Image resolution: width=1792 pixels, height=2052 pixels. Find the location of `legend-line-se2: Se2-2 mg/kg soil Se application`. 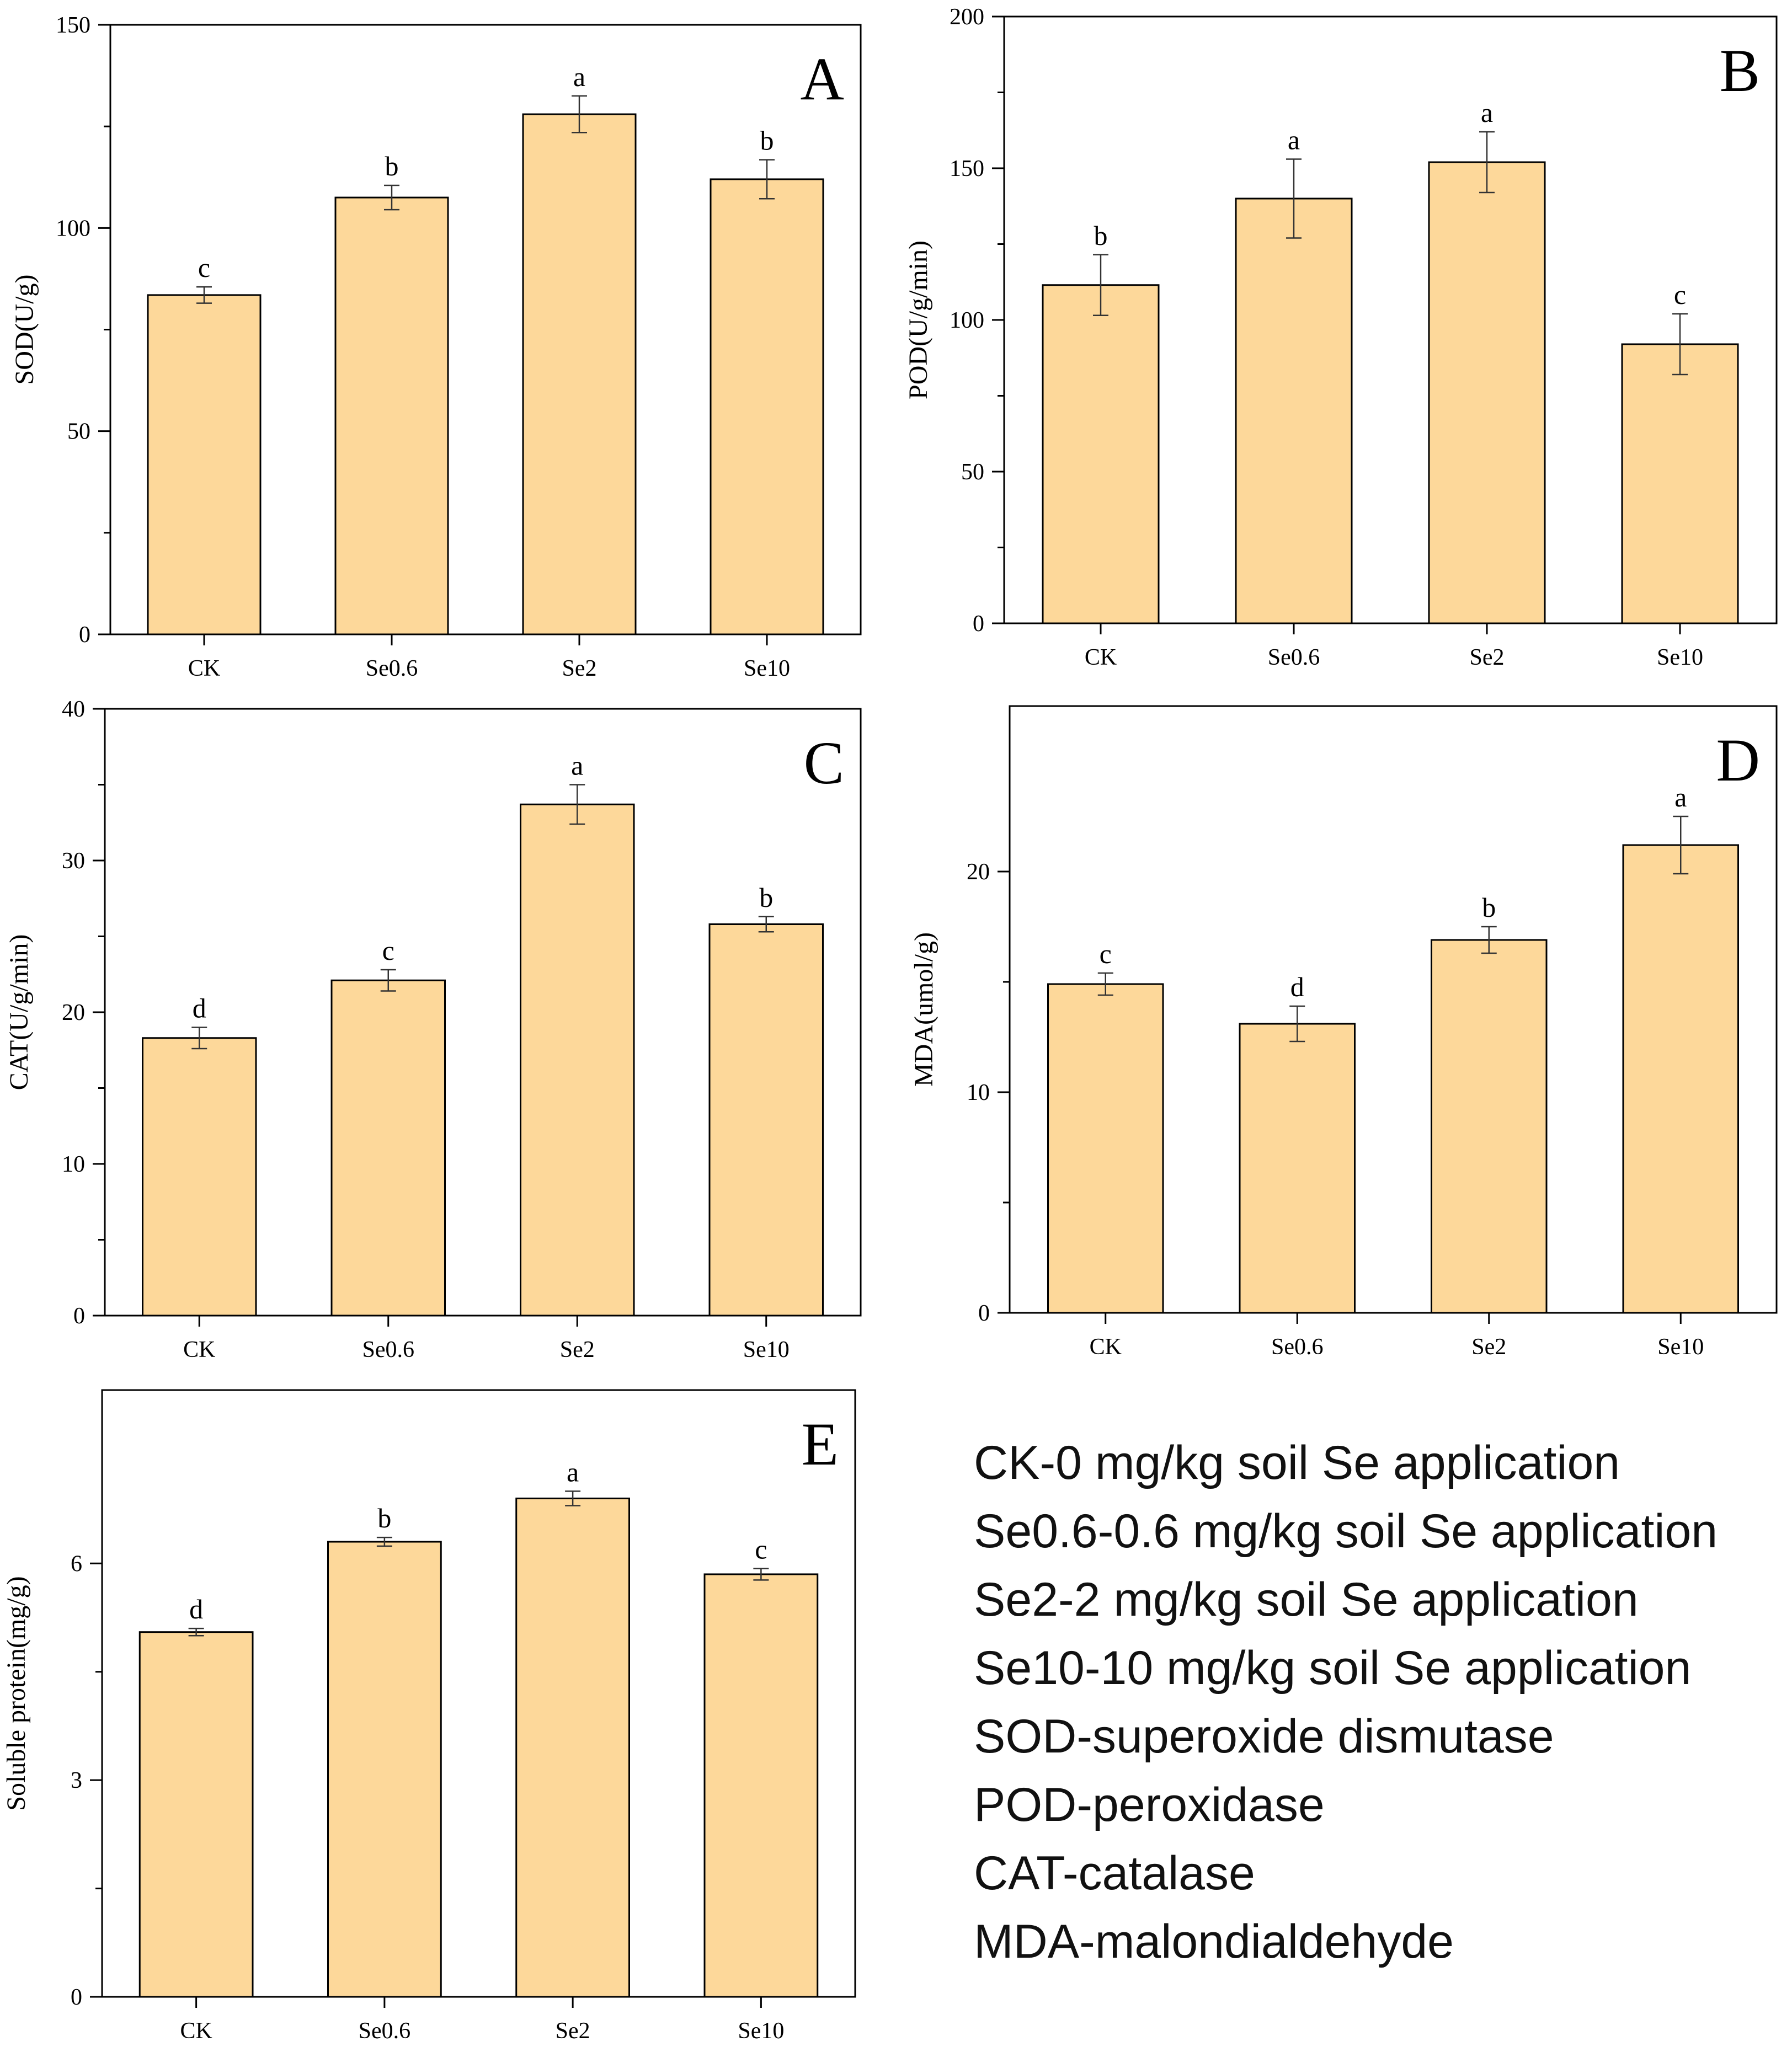

legend-line-se2: Se2-2 mg/kg soil Se application is located at coordinates (1306, 1600).